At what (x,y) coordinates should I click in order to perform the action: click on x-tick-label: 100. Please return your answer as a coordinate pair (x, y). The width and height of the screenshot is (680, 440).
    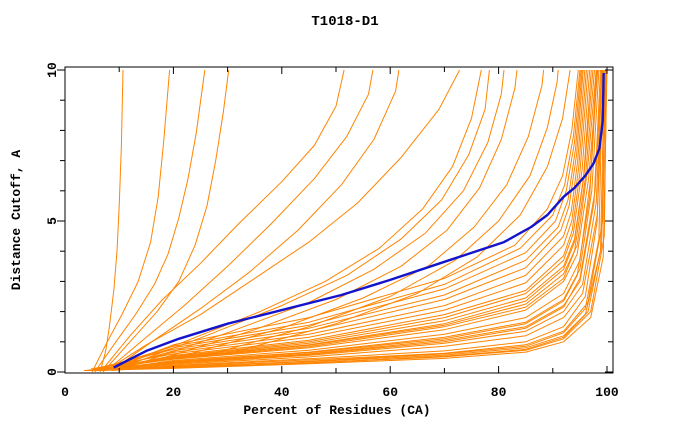
    Looking at the image, I should click on (607, 392).